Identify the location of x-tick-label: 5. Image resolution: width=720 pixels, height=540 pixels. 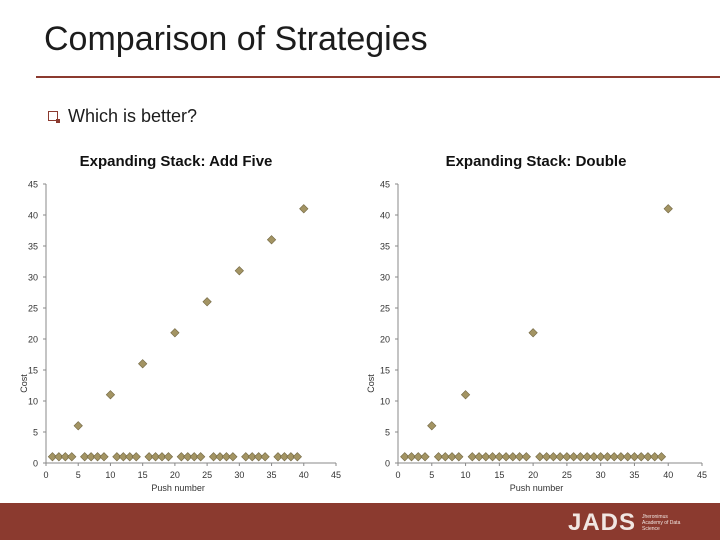
(78, 475).